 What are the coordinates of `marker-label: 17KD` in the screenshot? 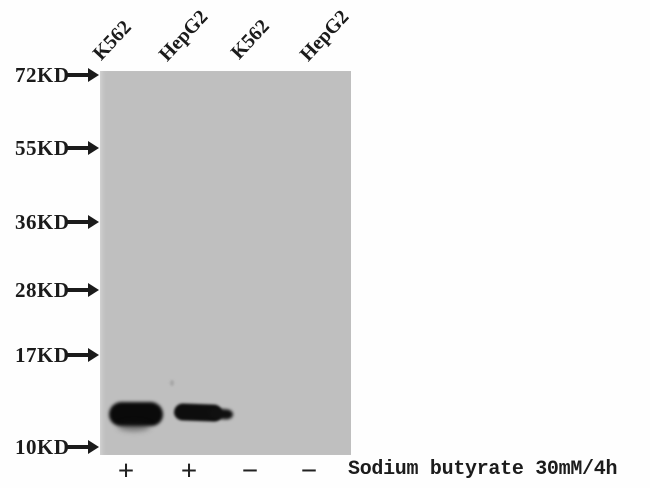 It's located at (42, 354).